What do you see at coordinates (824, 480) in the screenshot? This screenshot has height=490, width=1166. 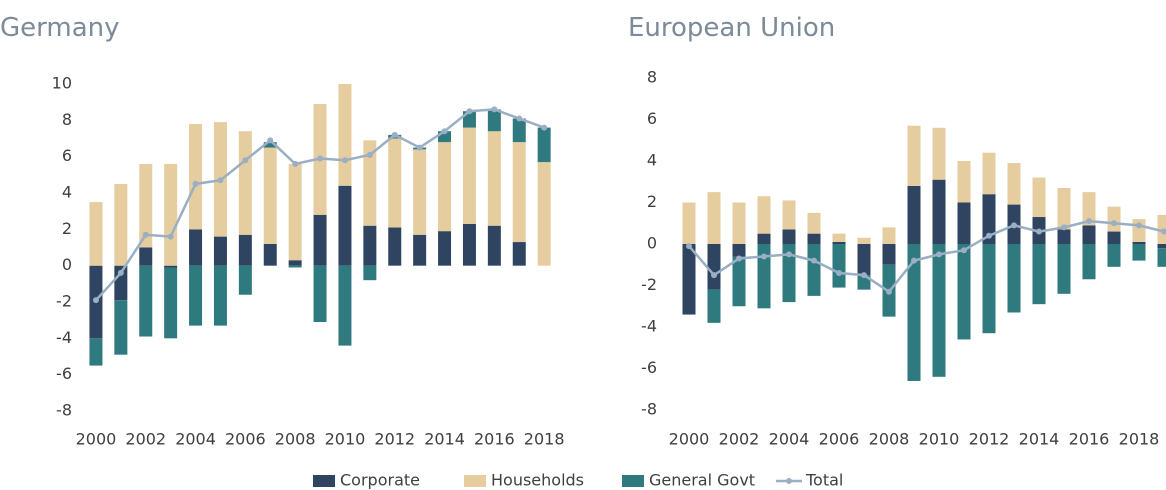 I see `legend-label: Total` at bounding box center [824, 480].